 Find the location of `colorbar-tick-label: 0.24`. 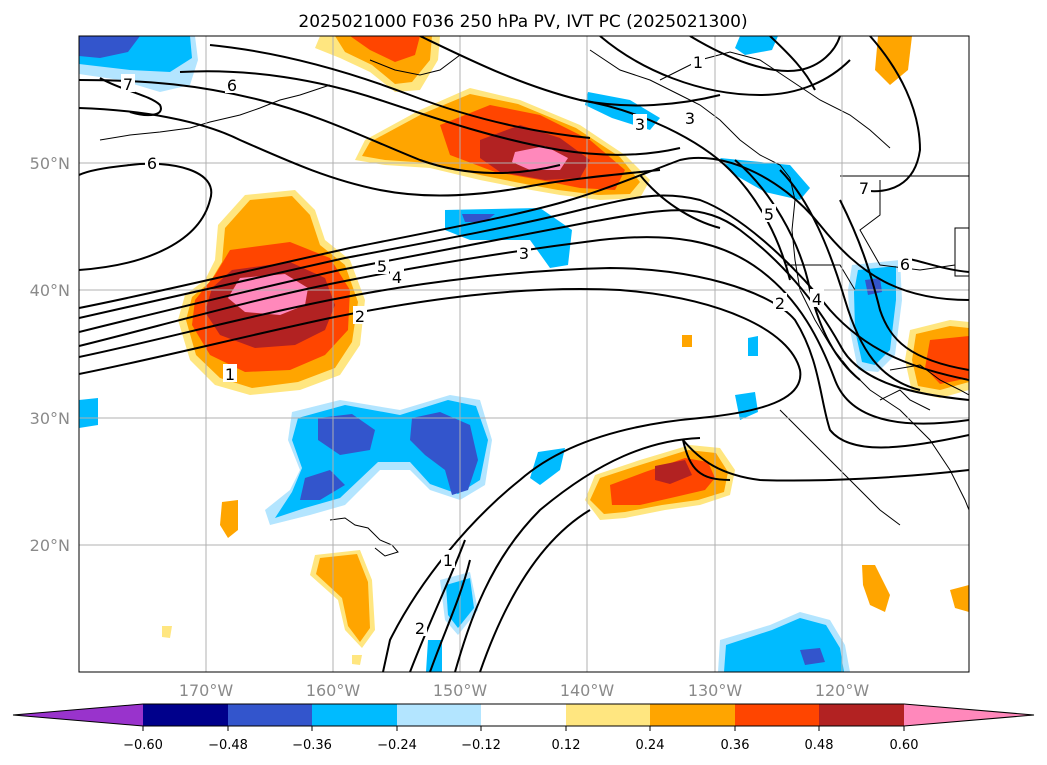

colorbar-tick-label: 0.24 is located at coordinates (650, 745).